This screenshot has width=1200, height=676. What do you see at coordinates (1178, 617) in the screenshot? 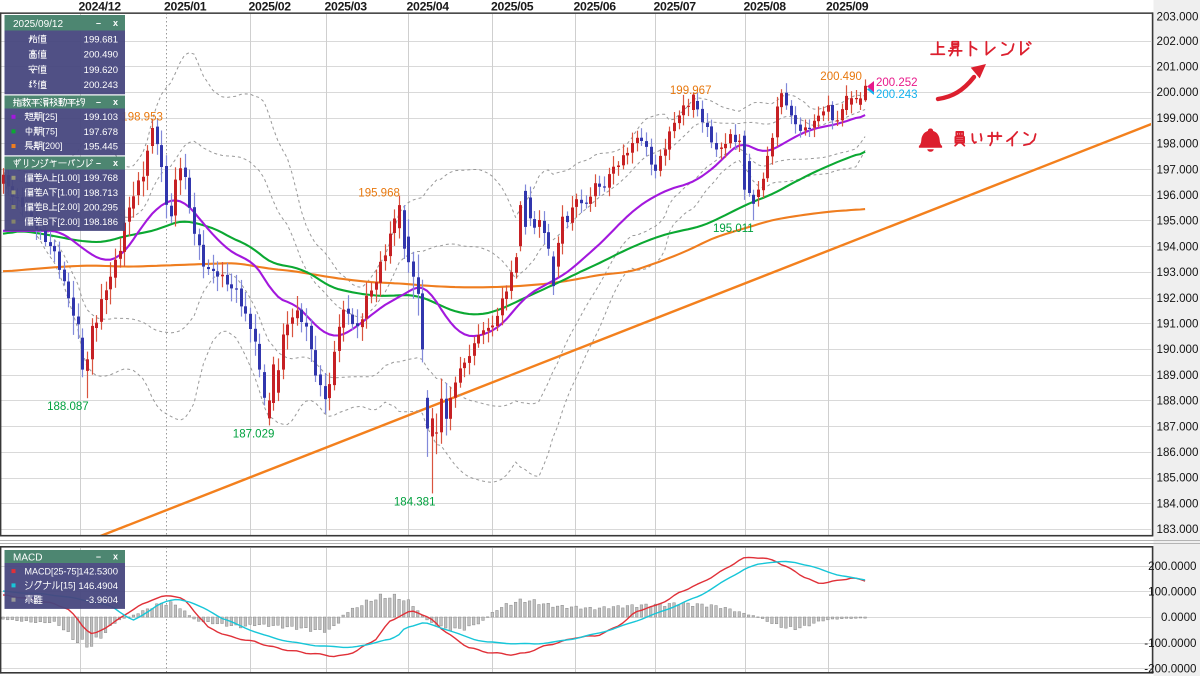
I see `svg-text: 0.0000` at bounding box center [1178, 617].